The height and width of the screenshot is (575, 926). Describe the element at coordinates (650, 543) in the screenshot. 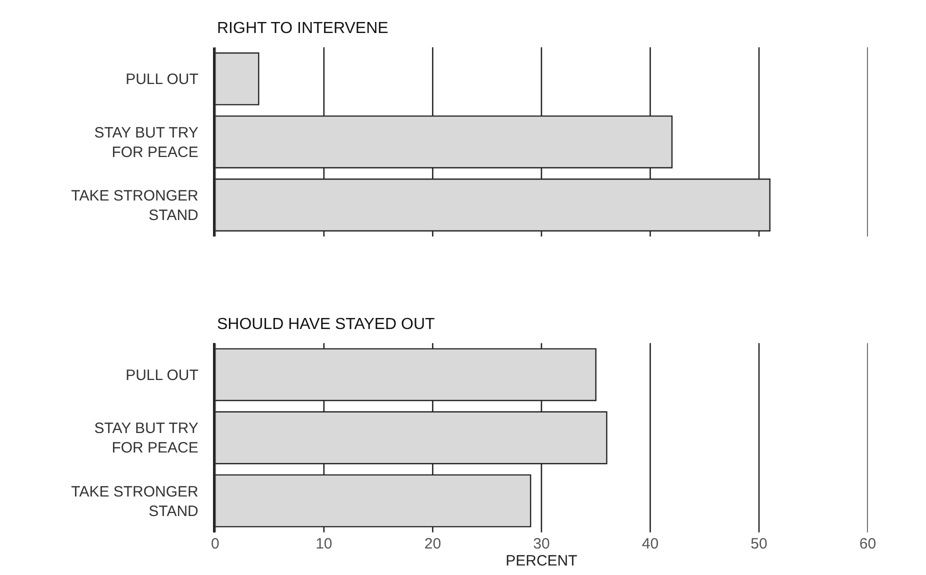

I see `x-tick-label: 40` at that location.